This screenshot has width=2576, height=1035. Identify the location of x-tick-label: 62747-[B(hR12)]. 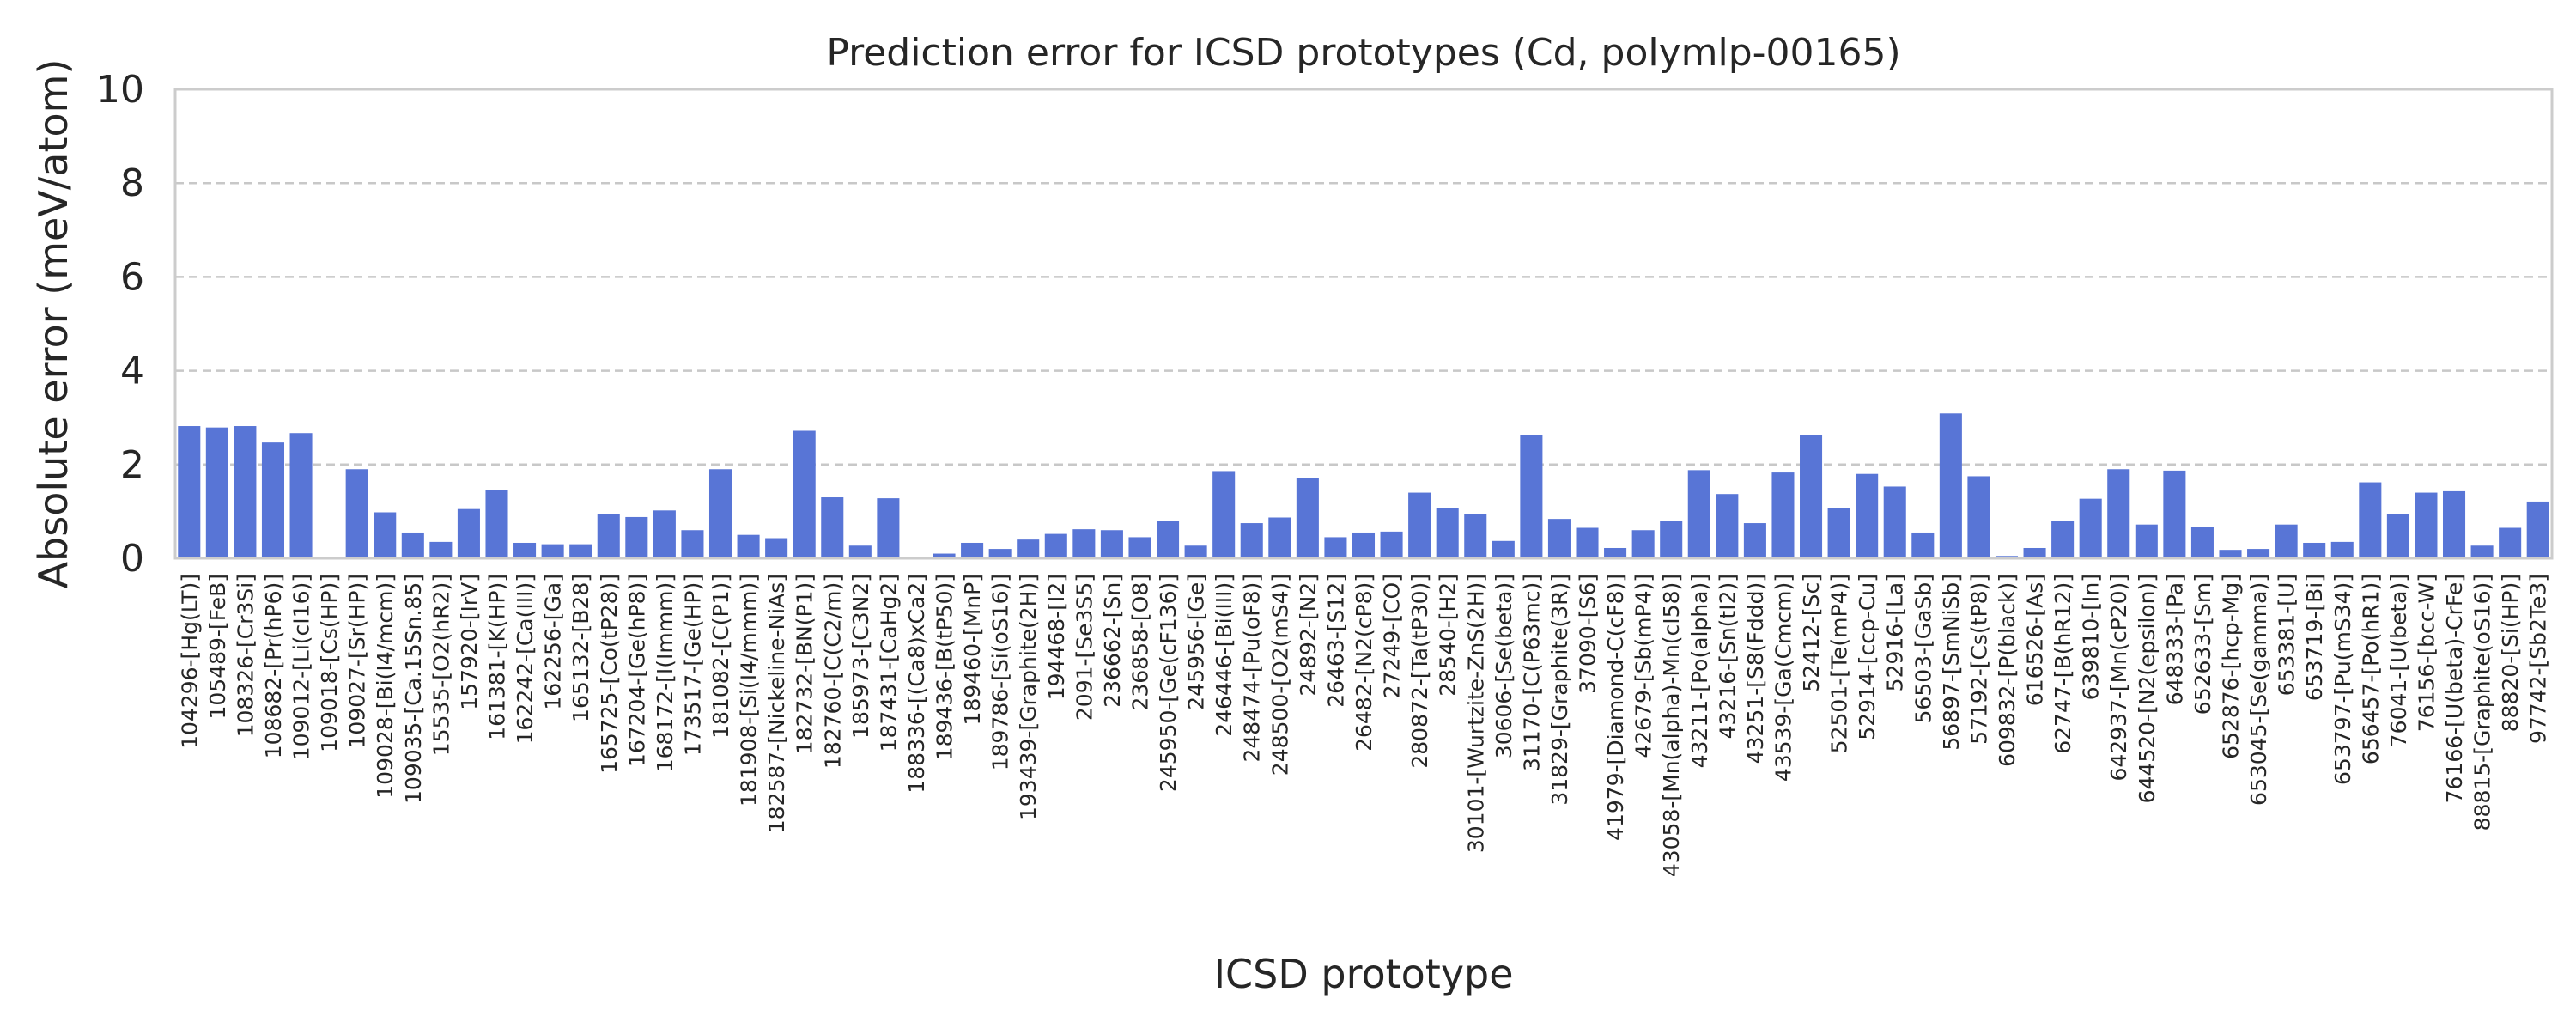
(2062, 664).